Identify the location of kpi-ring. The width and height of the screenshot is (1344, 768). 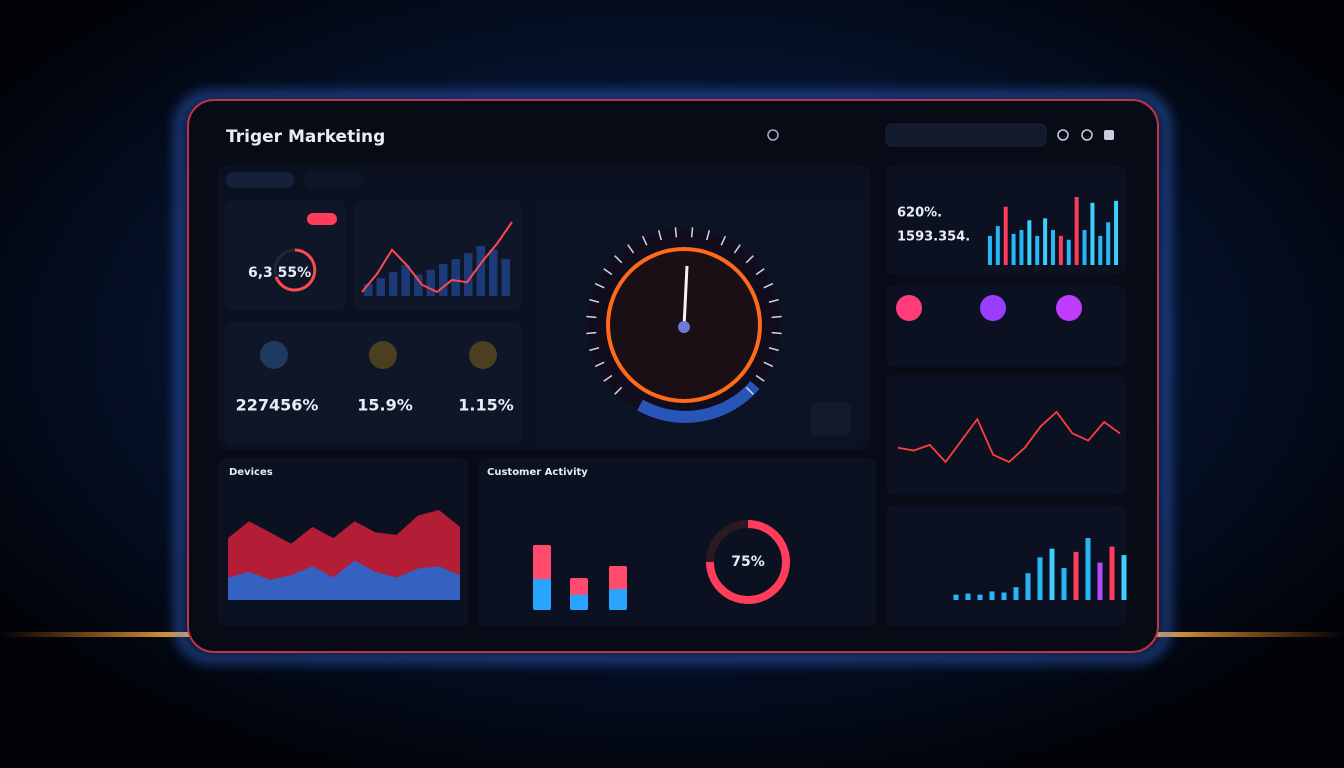
(295, 270).